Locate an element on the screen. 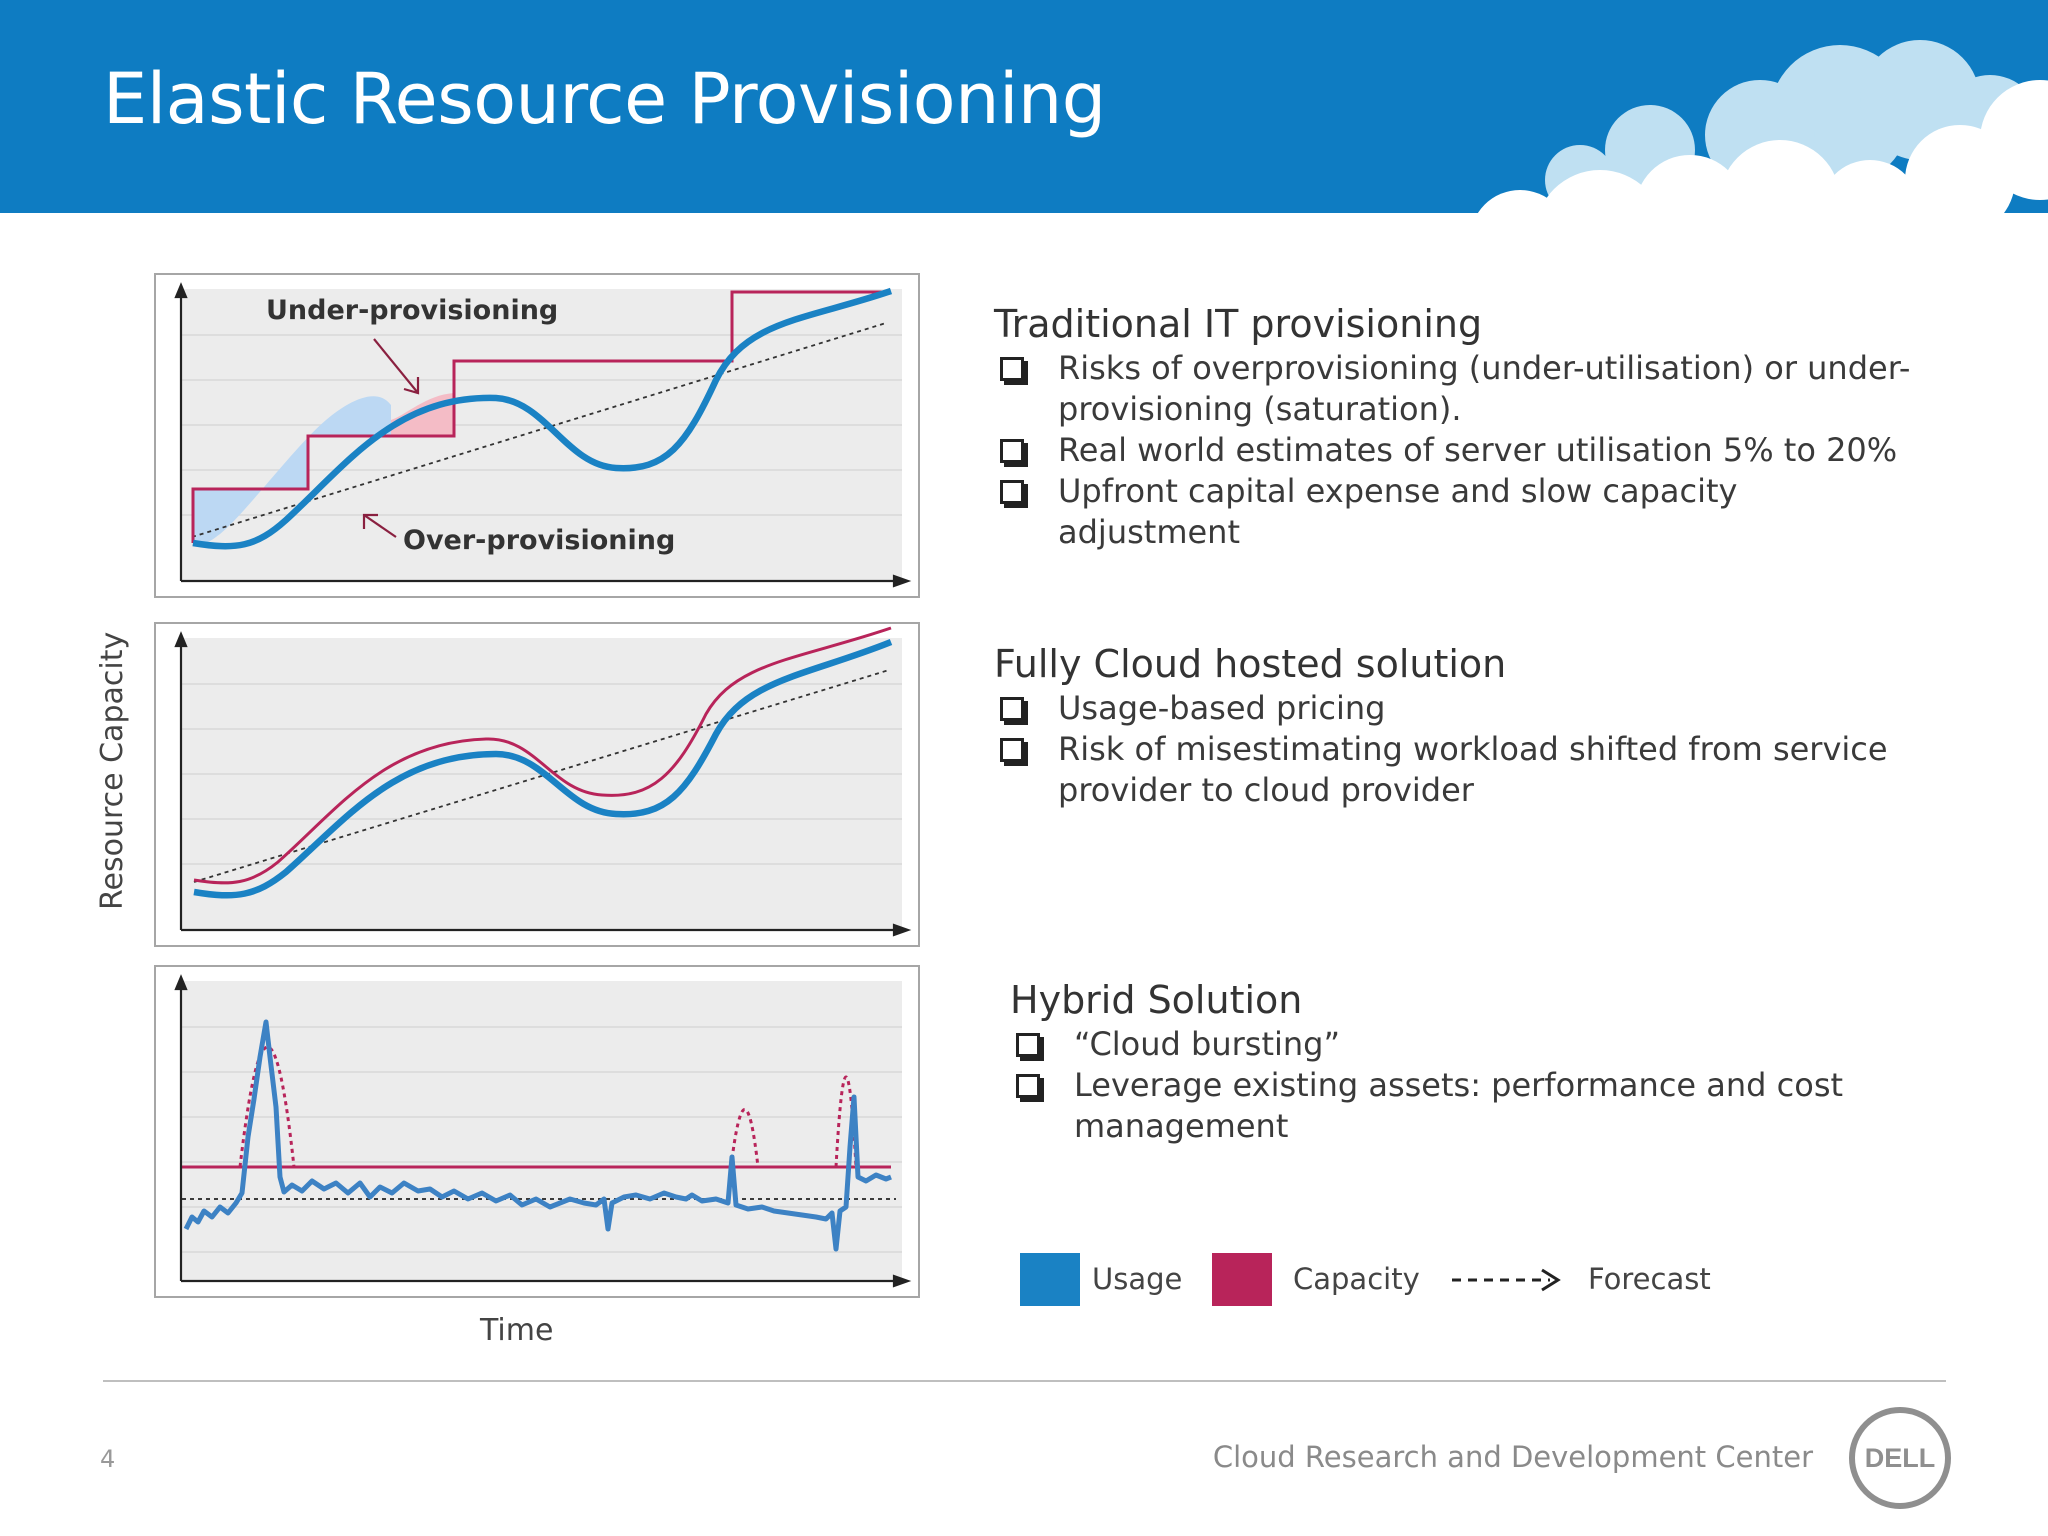 The height and width of the screenshot is (1536, 2048). footer-organization: Cloud Research and Development Center is located at coordinates (1512, 1457).